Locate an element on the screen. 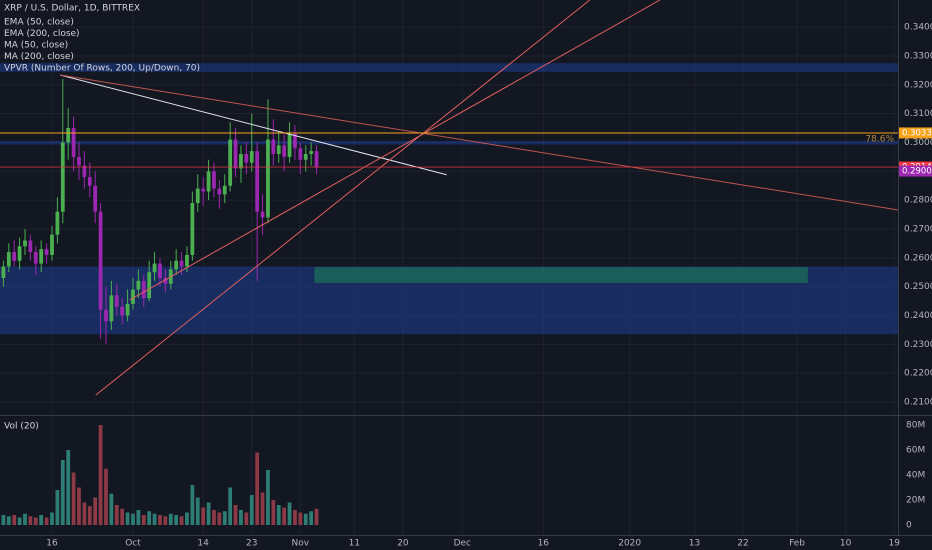 Image resolution: width=932 pixels, height=550 pixels. y-tick-label: 0.22000 is located at coordinates (918, 374).